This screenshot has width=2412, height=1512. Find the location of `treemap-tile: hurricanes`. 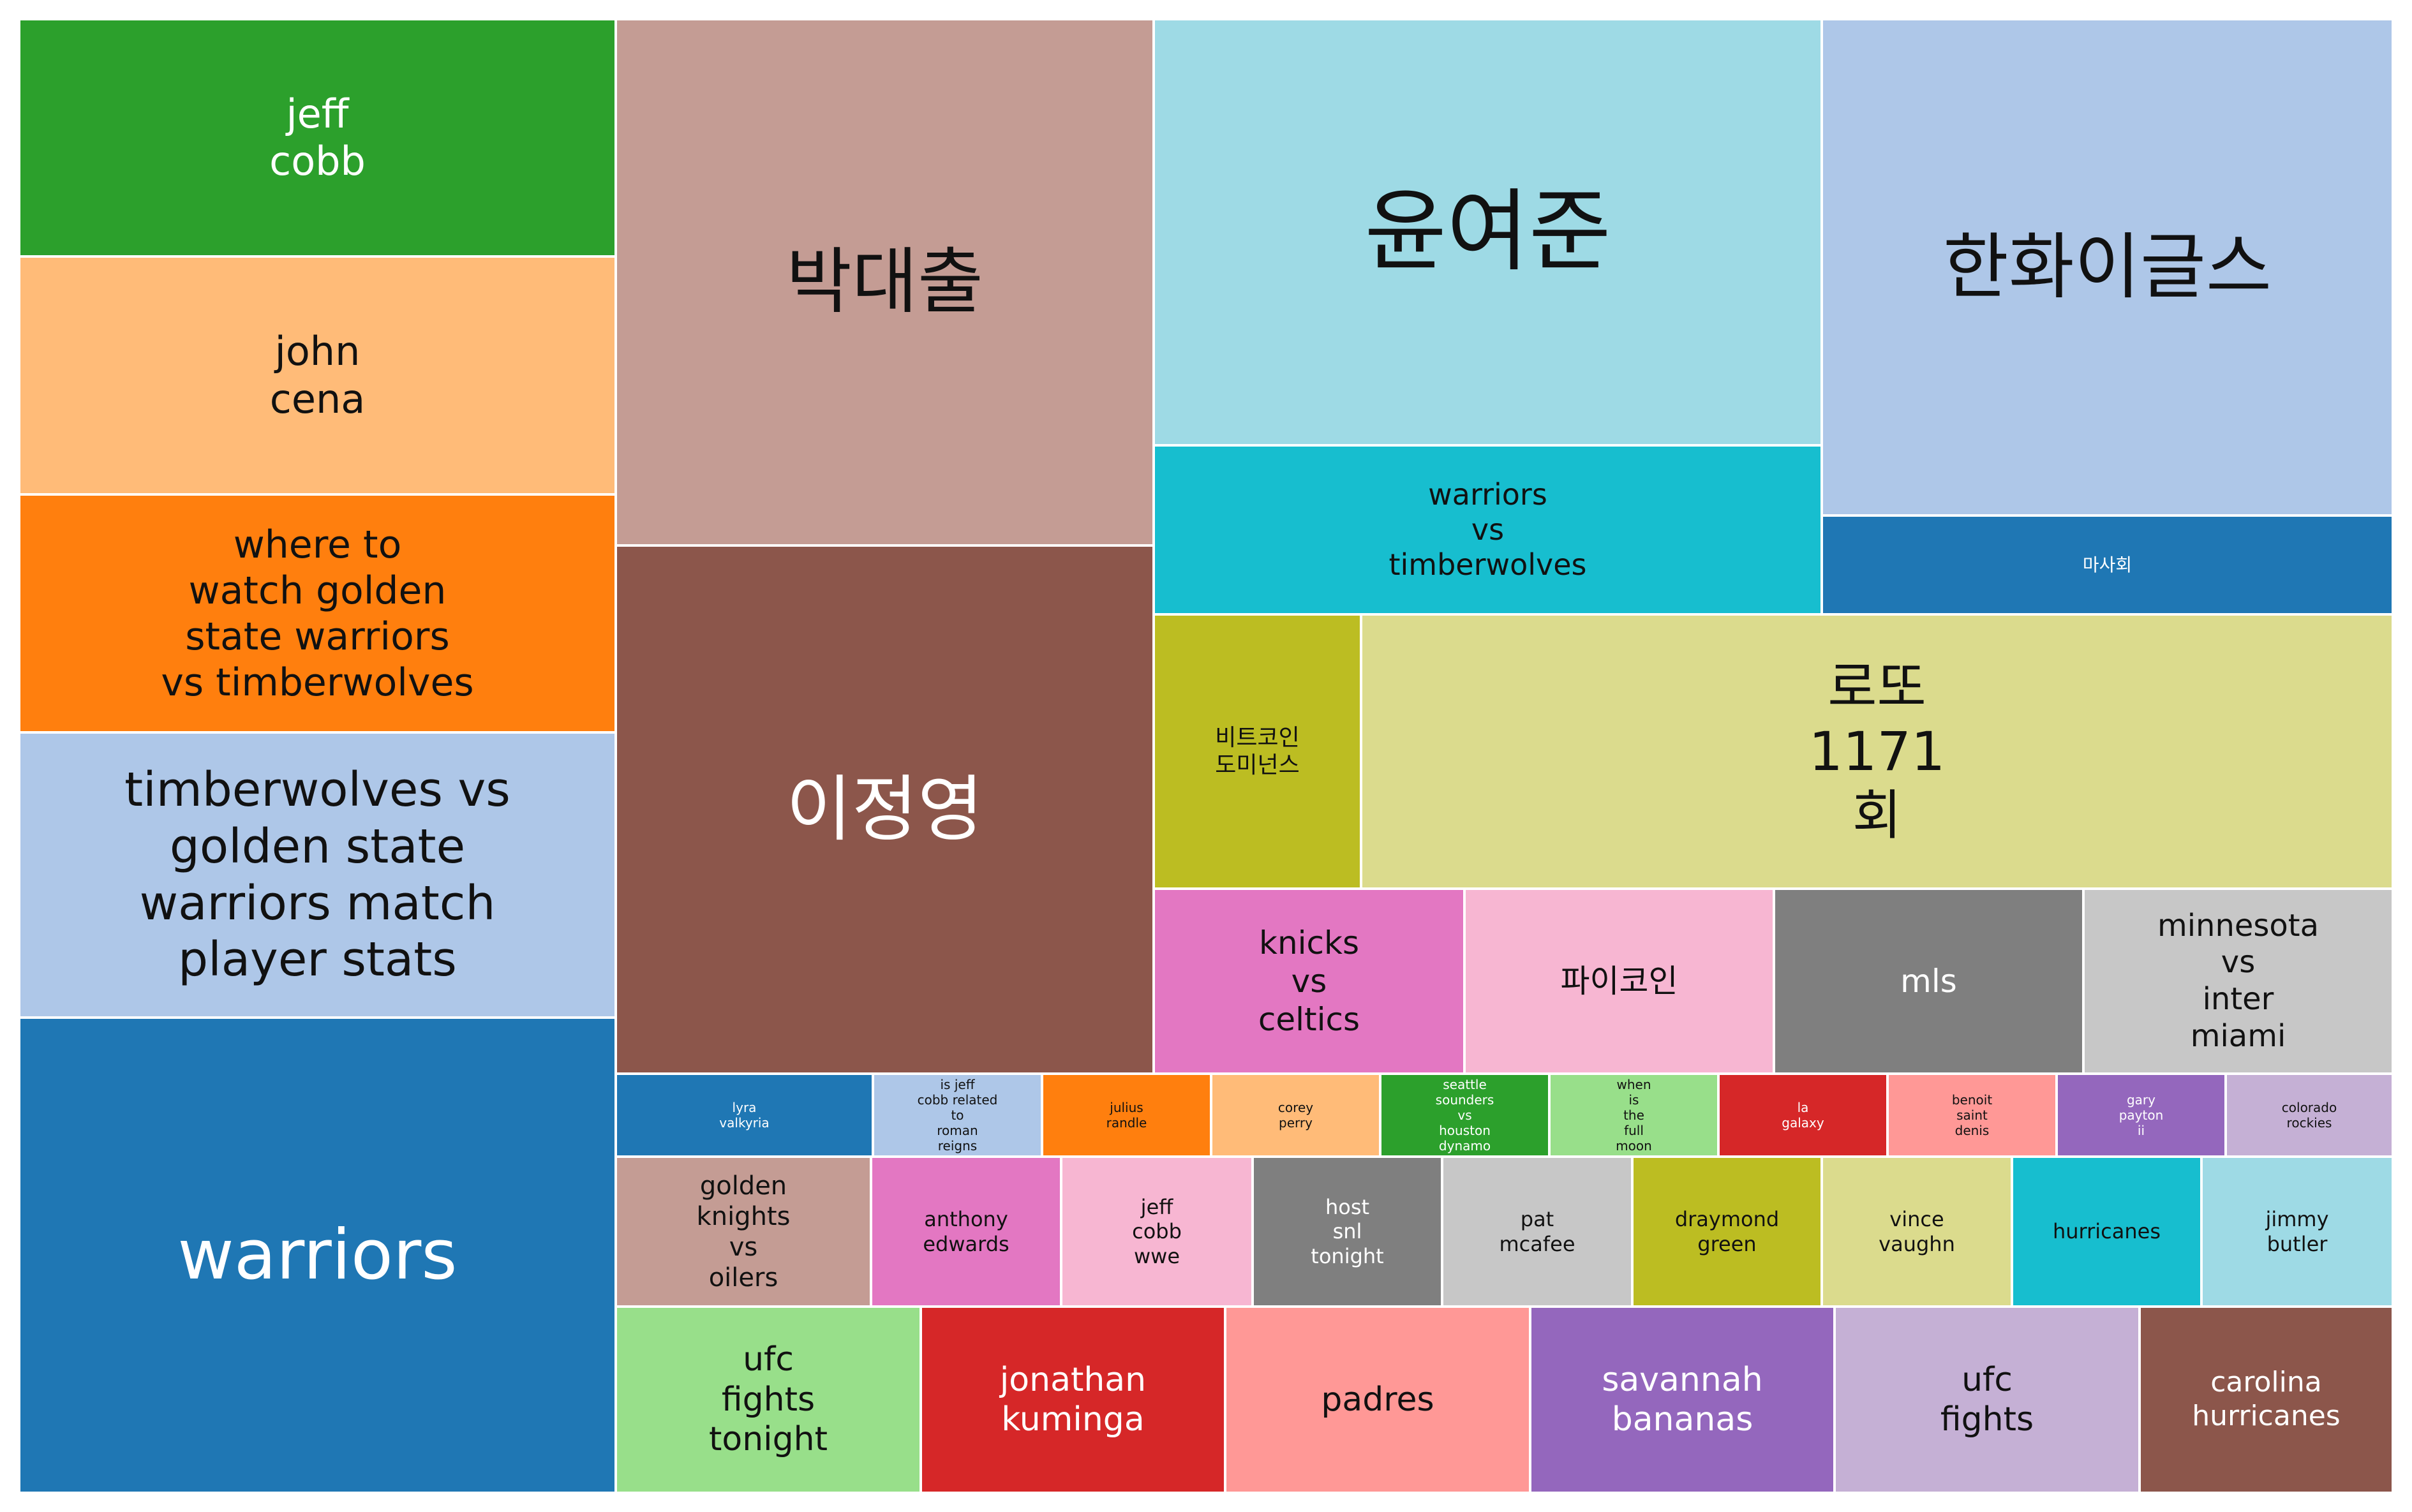

treemap-tile: hurricanes is located at coordinates (2106, 1232).